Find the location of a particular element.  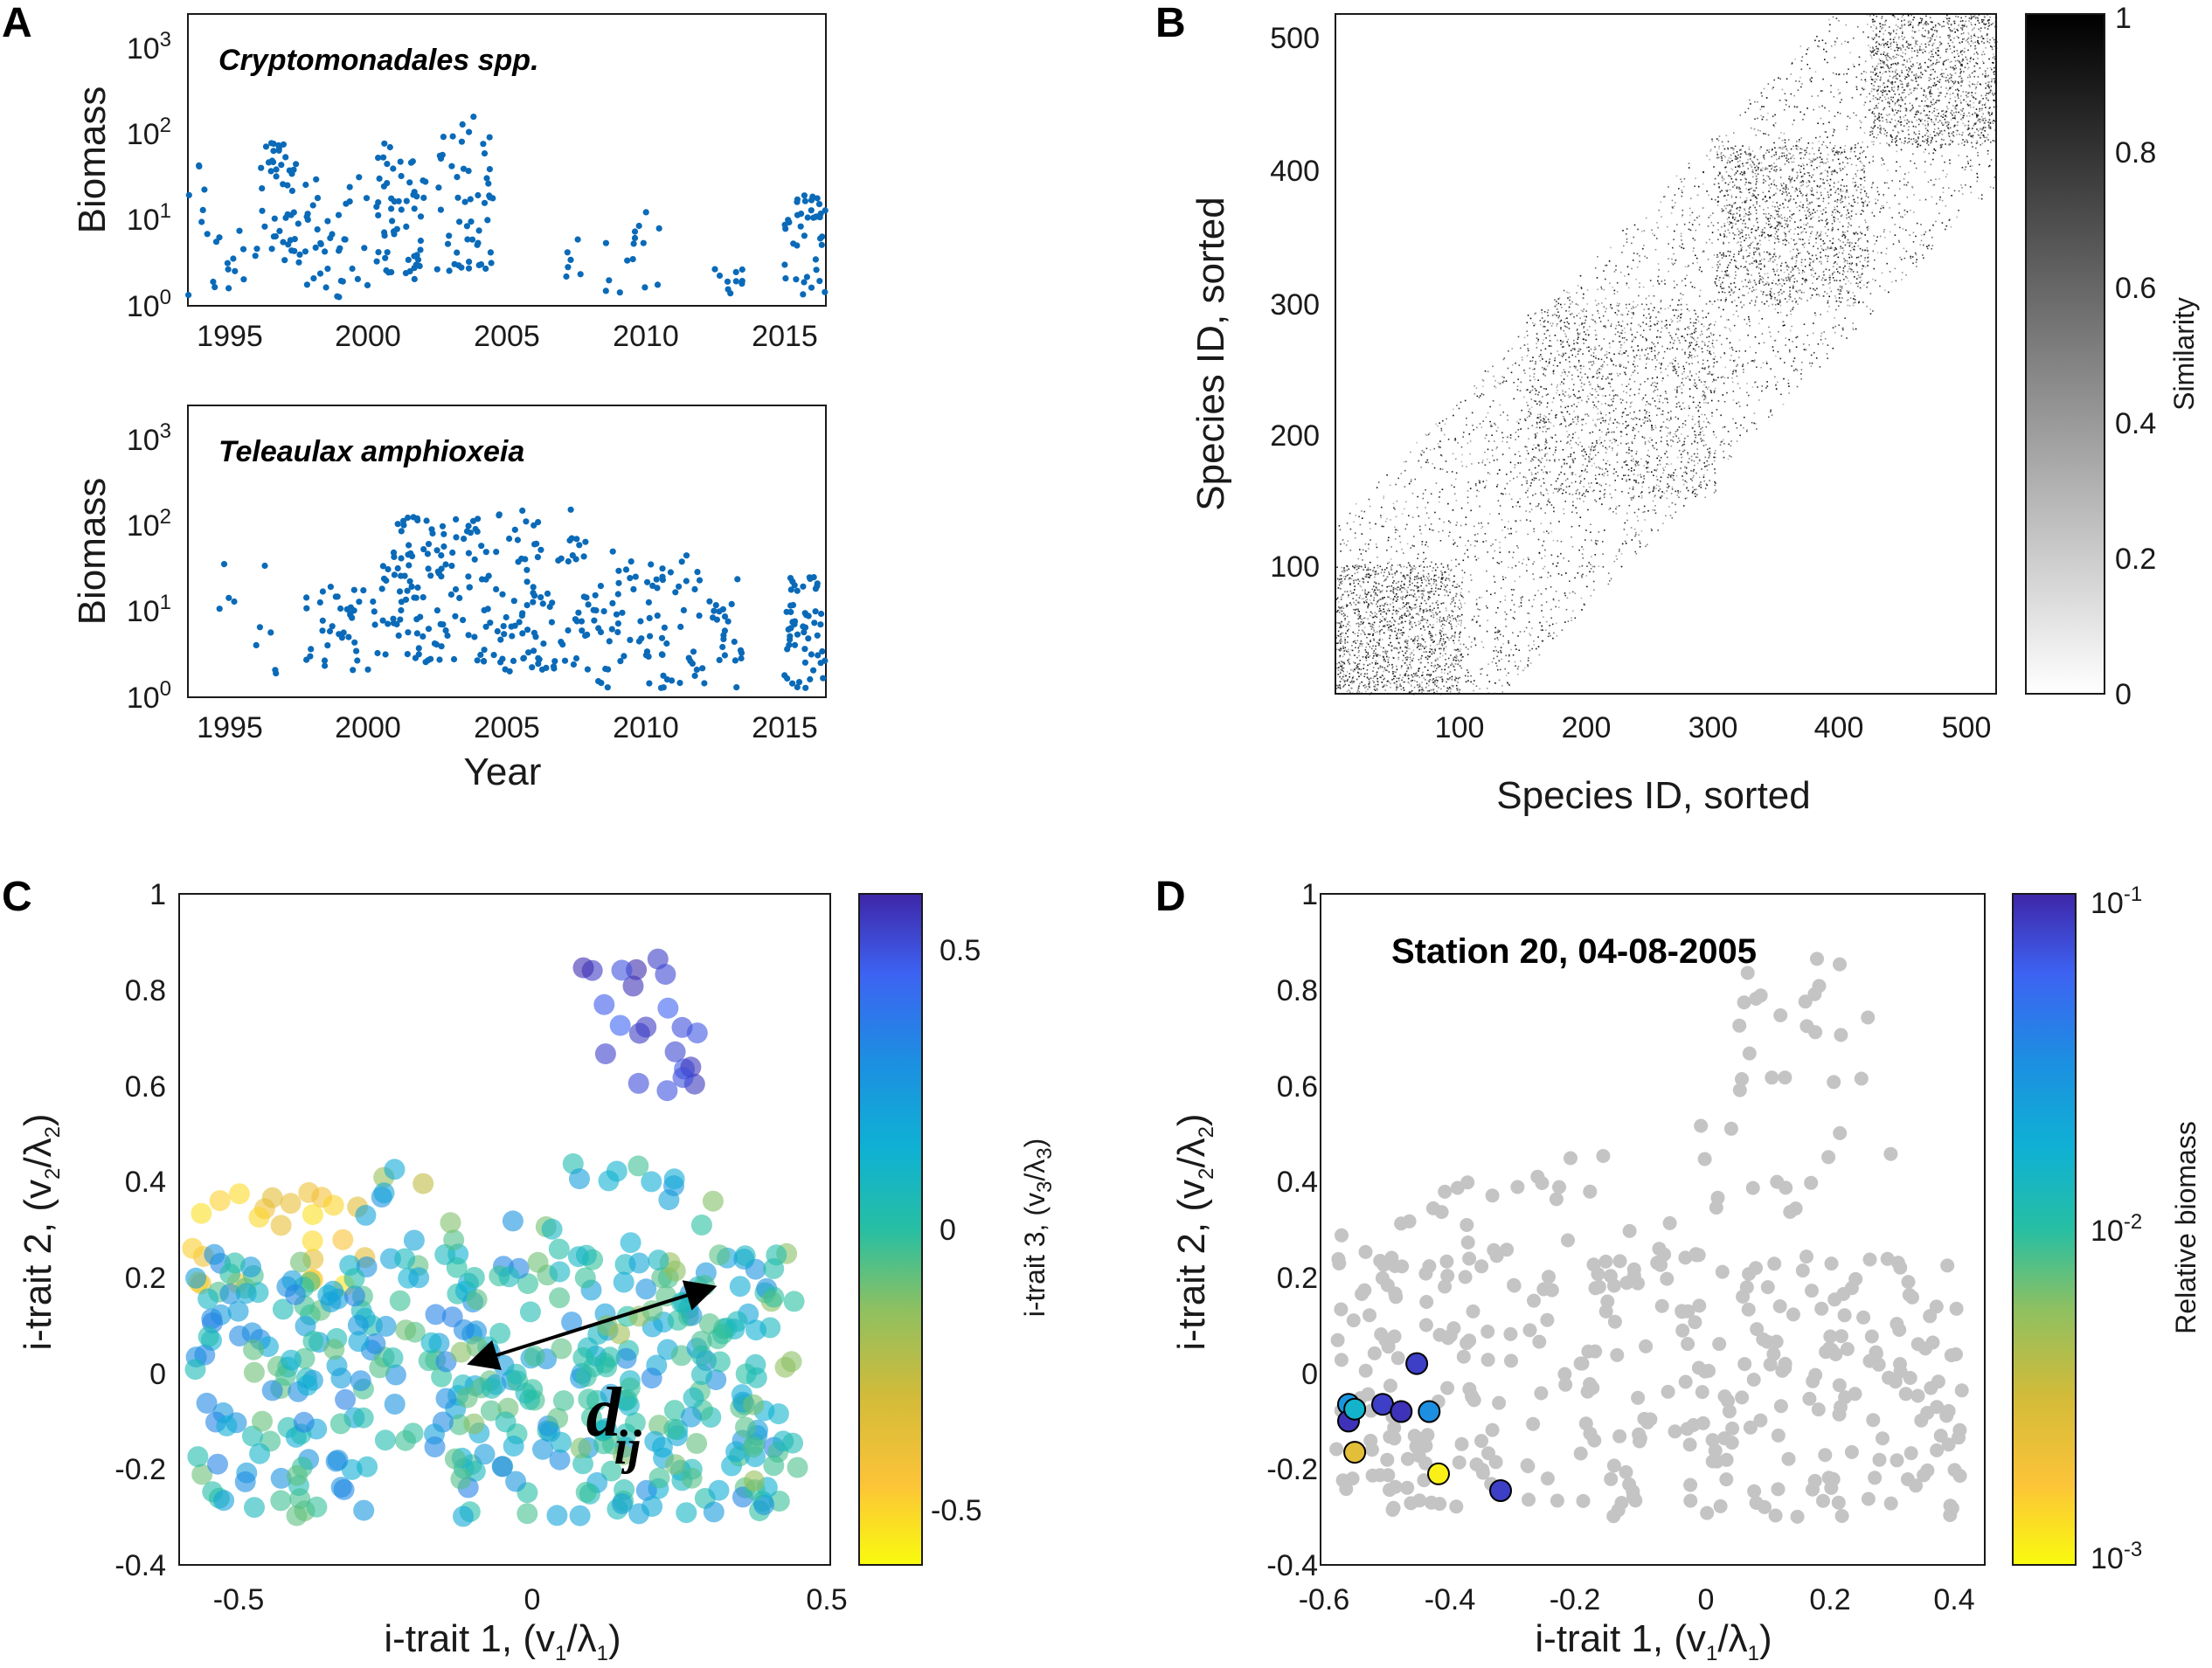

a-top-ytick-0: 100 is located at coordinates (149, 304).